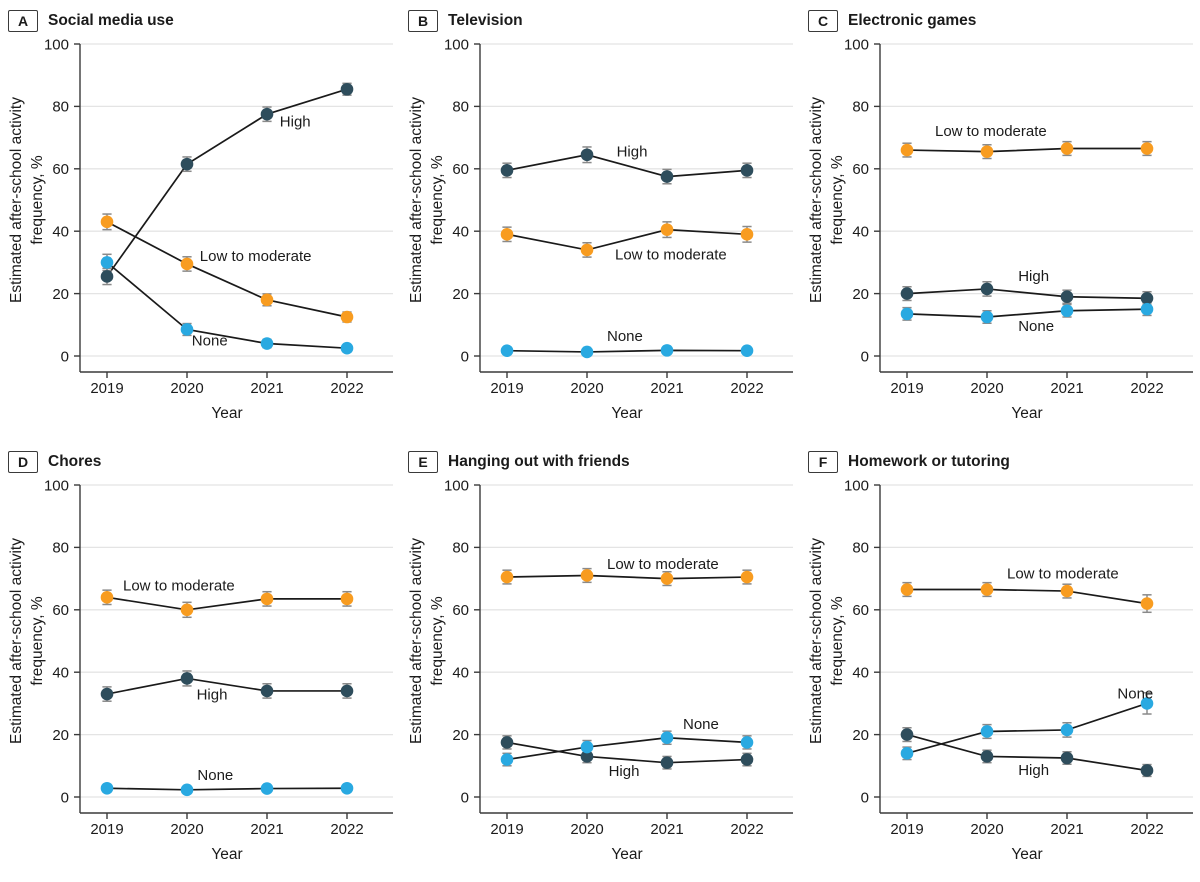  What do you see at coordinates (506, 388) in the screenshot?
I see `x-tick-label: 2019` at bounding box center [506, 388].